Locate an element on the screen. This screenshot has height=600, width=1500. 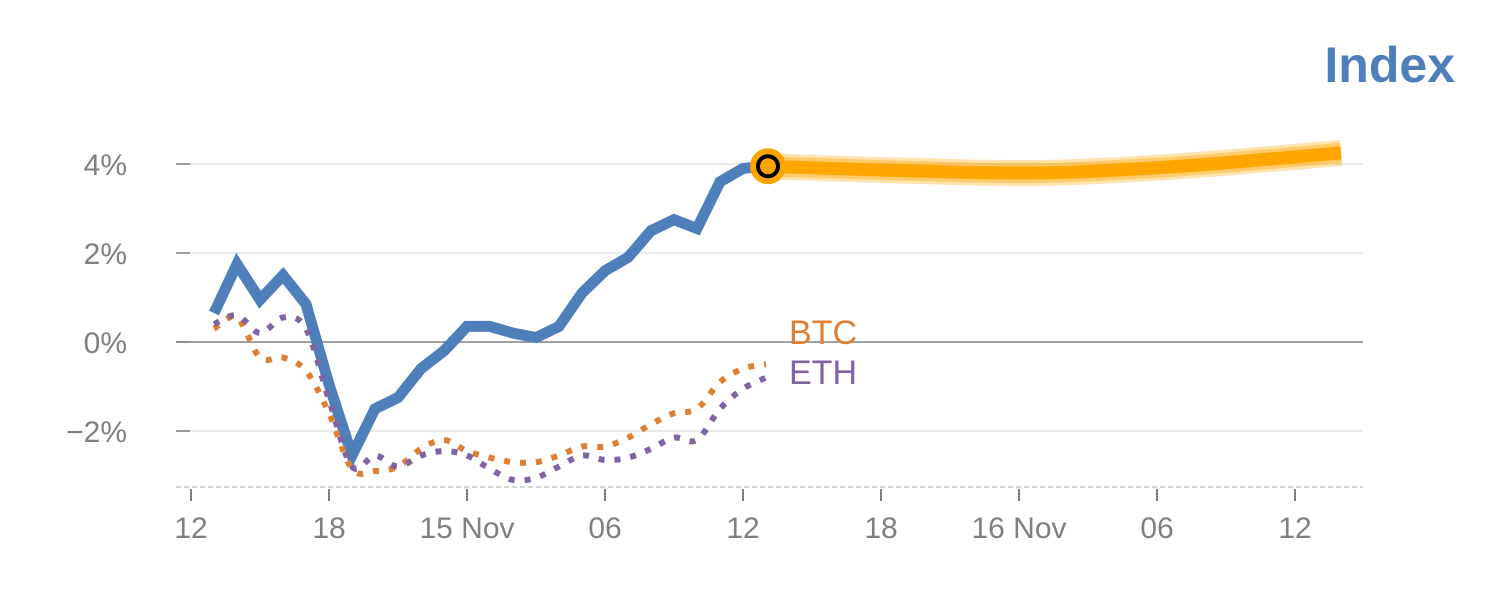
series-label-btc: BTC is located at coordinates (823, 333).